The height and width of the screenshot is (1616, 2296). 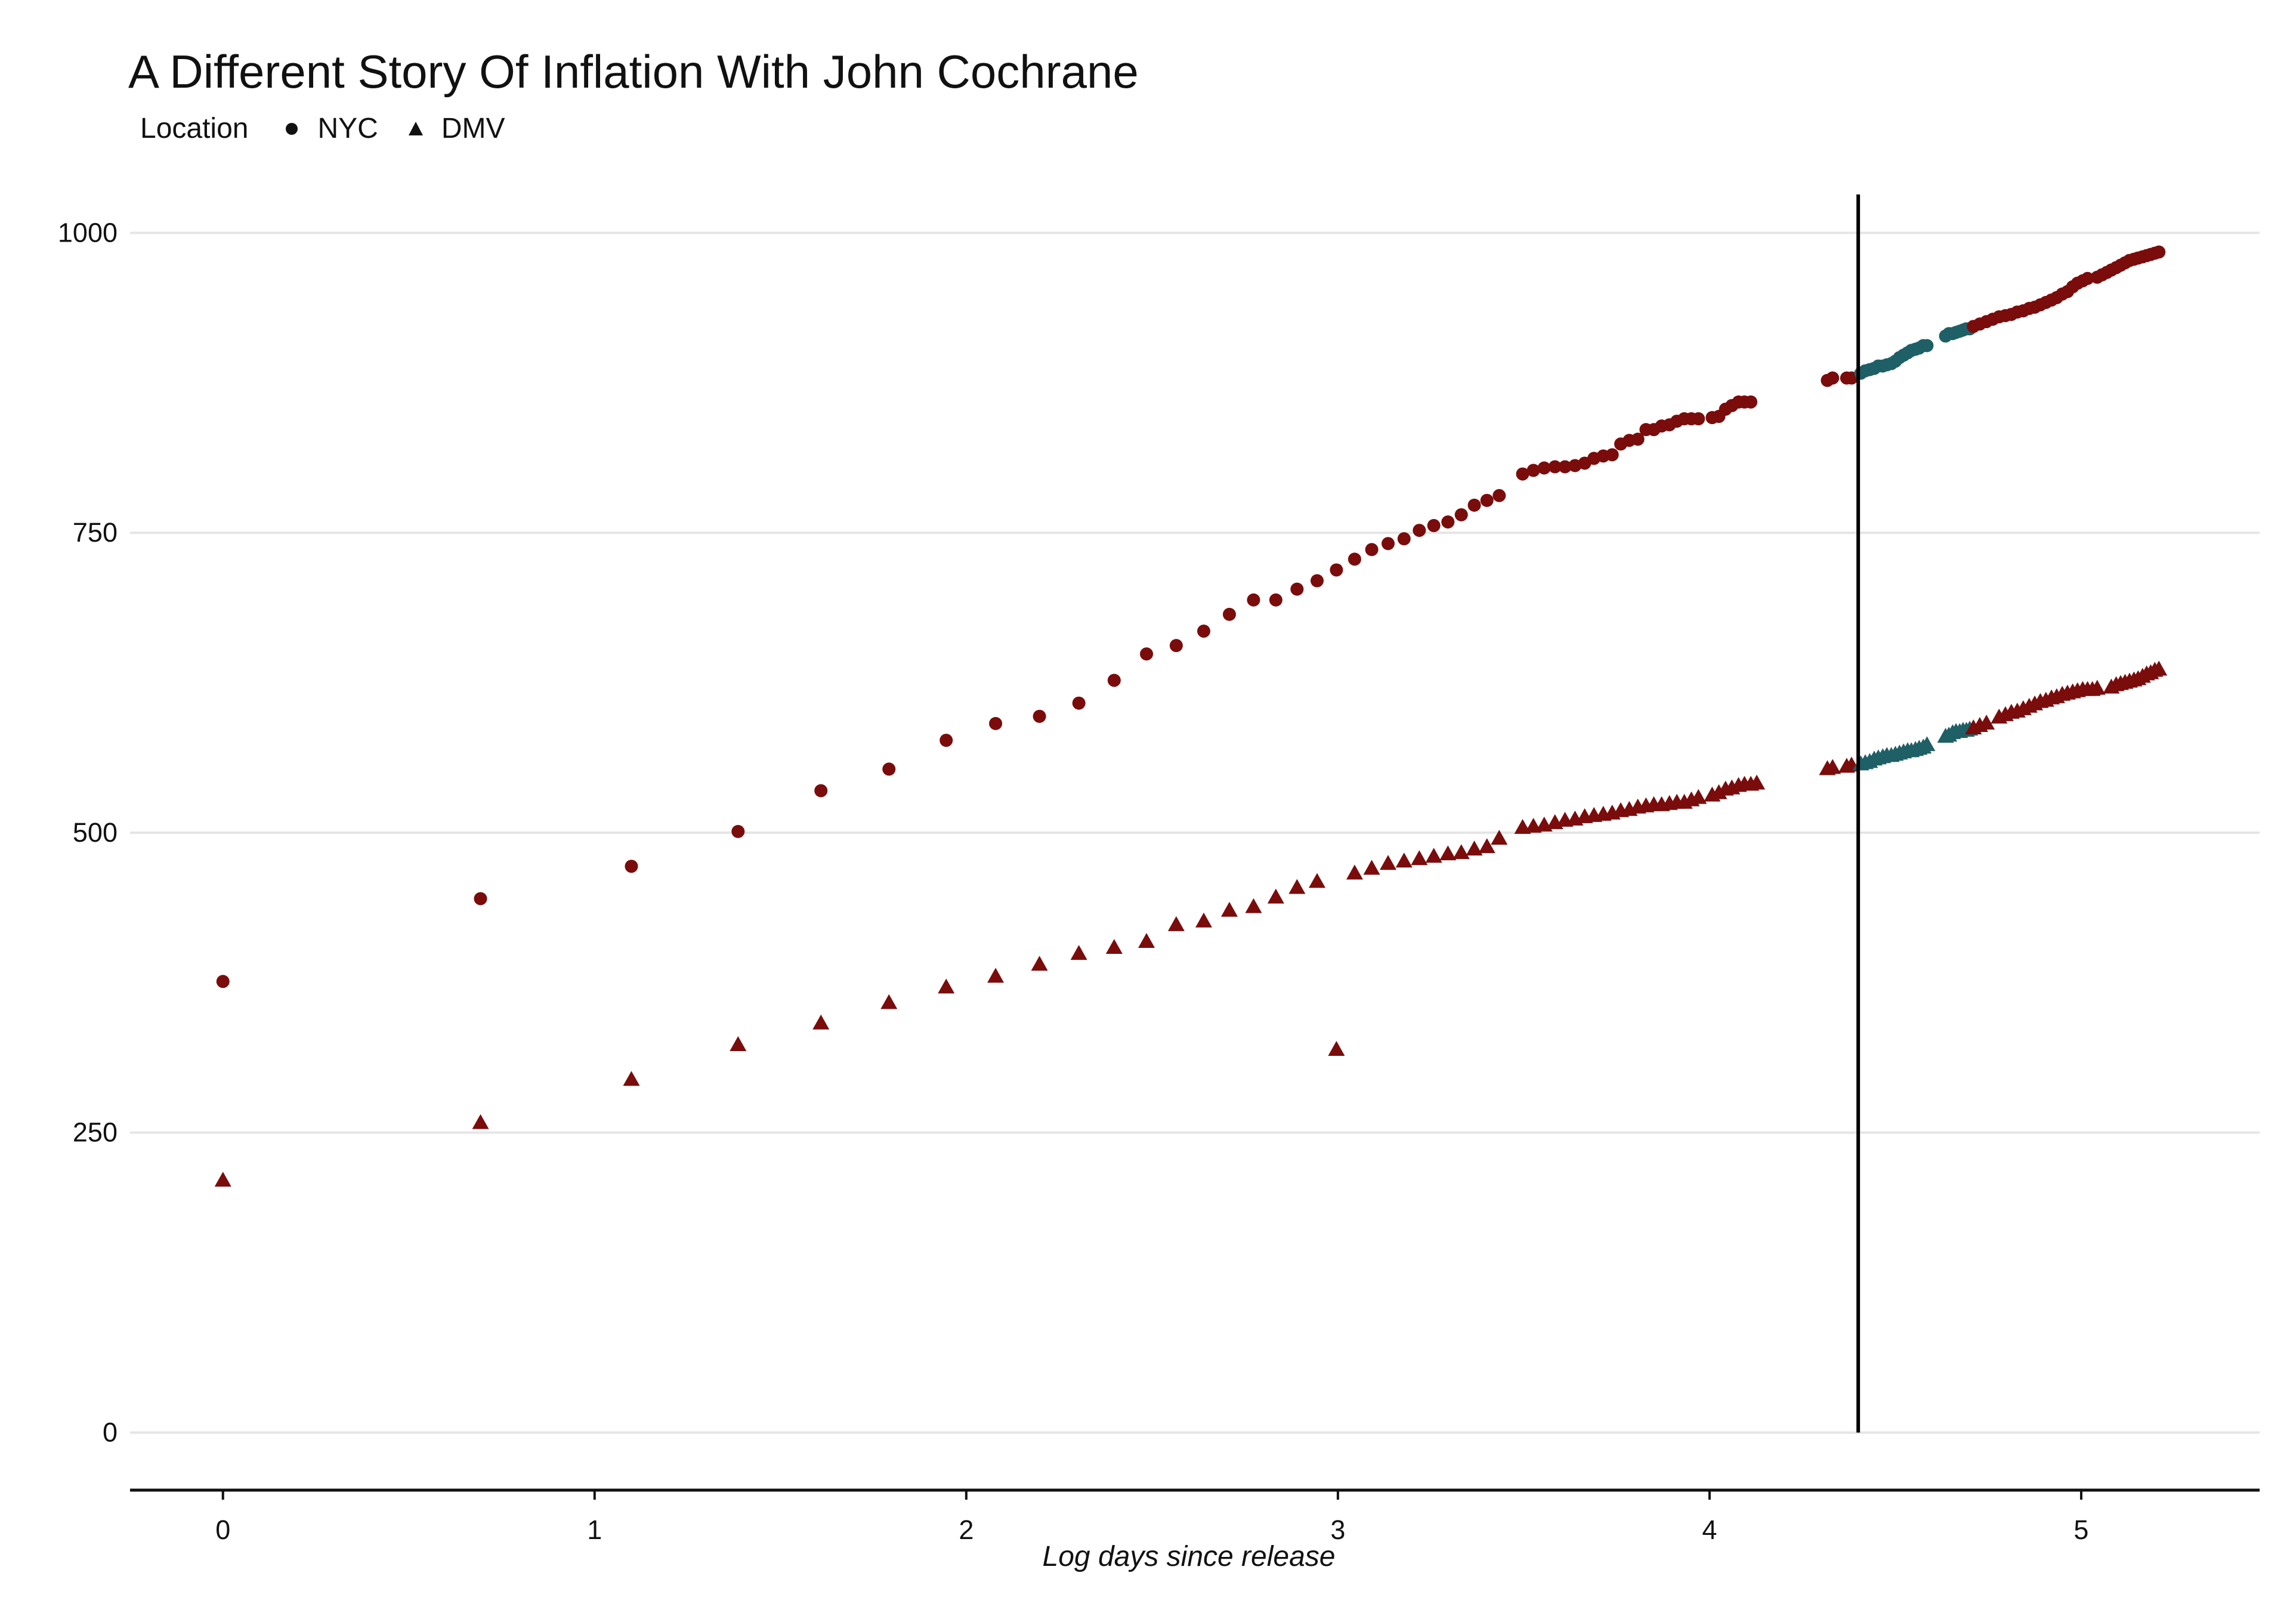 What do you see at coordinates (88, 233) in the screenshot?
I see `y-tick-label: 1000` at bounding box center [88, 233].